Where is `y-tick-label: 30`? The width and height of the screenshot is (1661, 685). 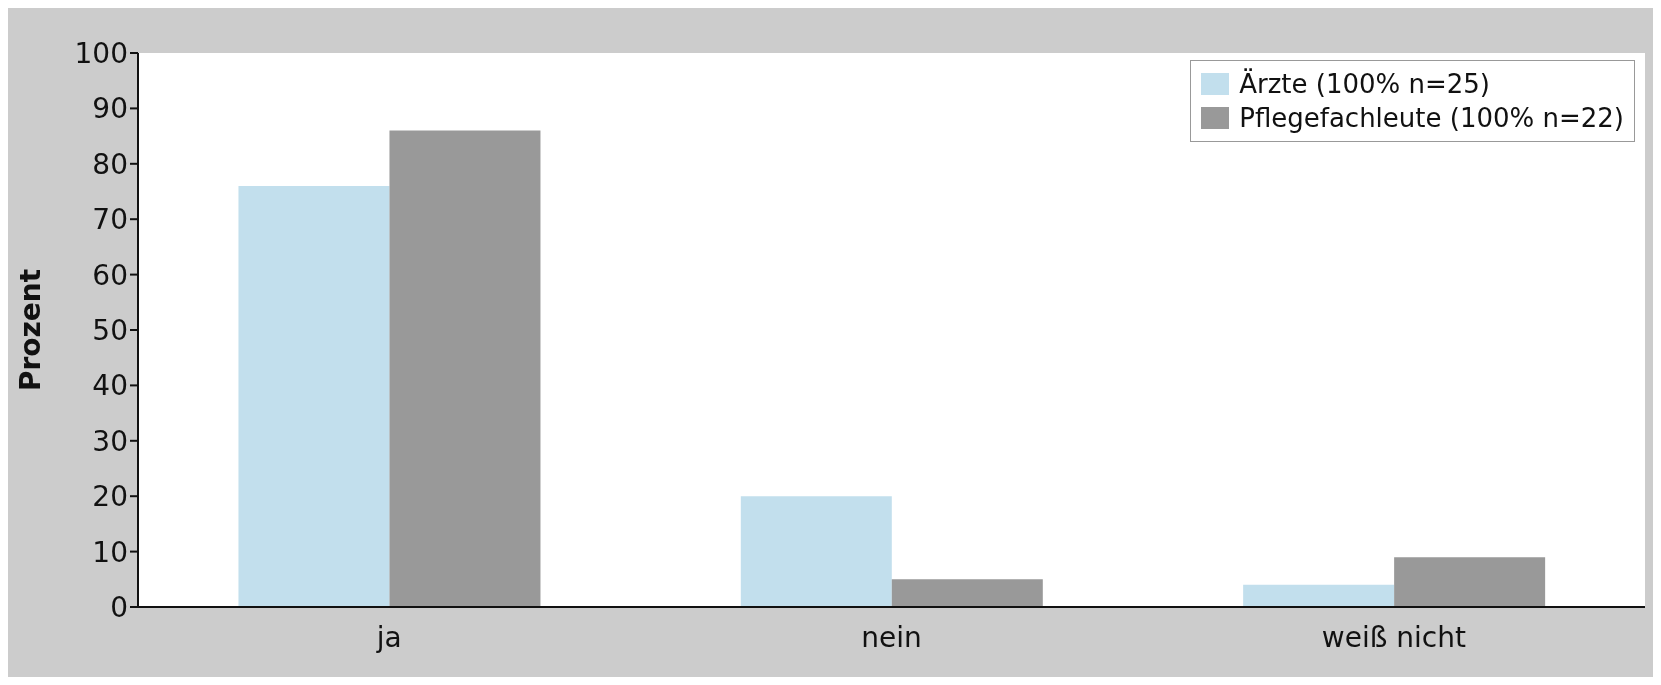 y-tick-label: 30 is located at coordinates (110, 441).